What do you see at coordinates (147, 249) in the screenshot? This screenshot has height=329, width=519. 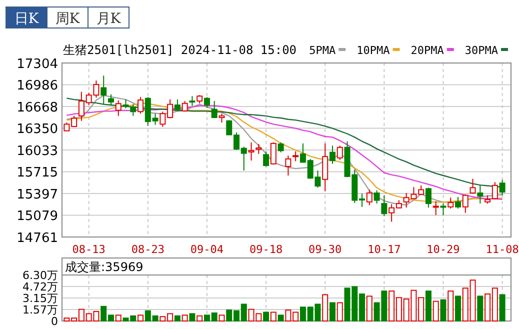 I see `x-tick-label: 08-23` at bounding box center [147, 249].